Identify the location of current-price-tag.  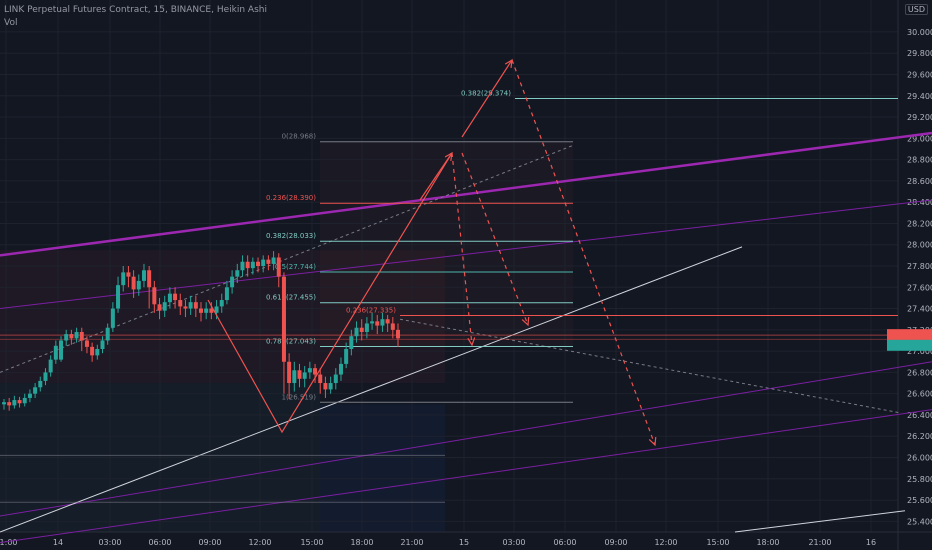
(909, 345).